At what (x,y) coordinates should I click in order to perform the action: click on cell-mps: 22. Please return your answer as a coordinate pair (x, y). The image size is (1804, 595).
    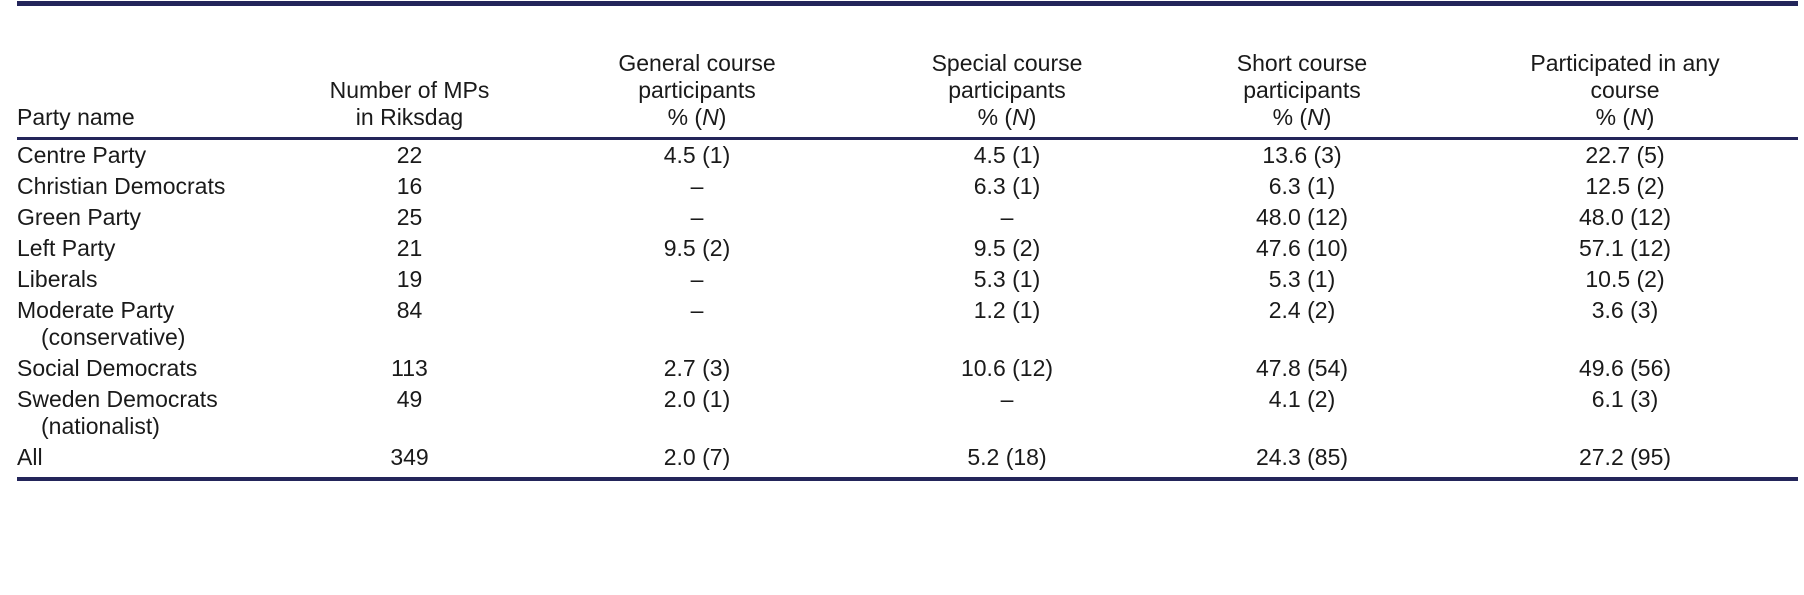
    Looking at the image, I should click on (409, 155).